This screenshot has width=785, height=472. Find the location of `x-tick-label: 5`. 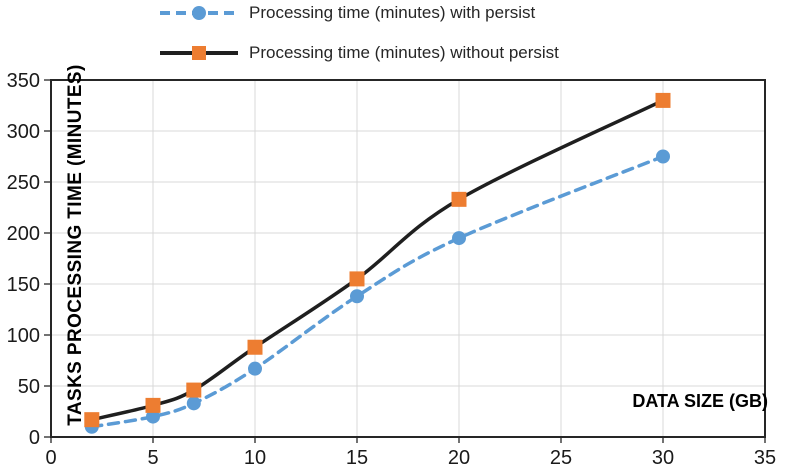

x-tick-label: 5 is located at coordinates (152, 458).